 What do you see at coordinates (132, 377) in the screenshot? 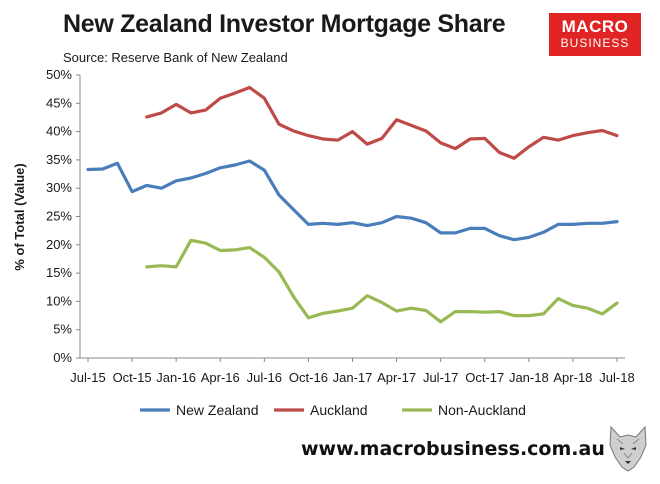
I see `x-tick-label: Oct-15` at bounding box center [132, 377].